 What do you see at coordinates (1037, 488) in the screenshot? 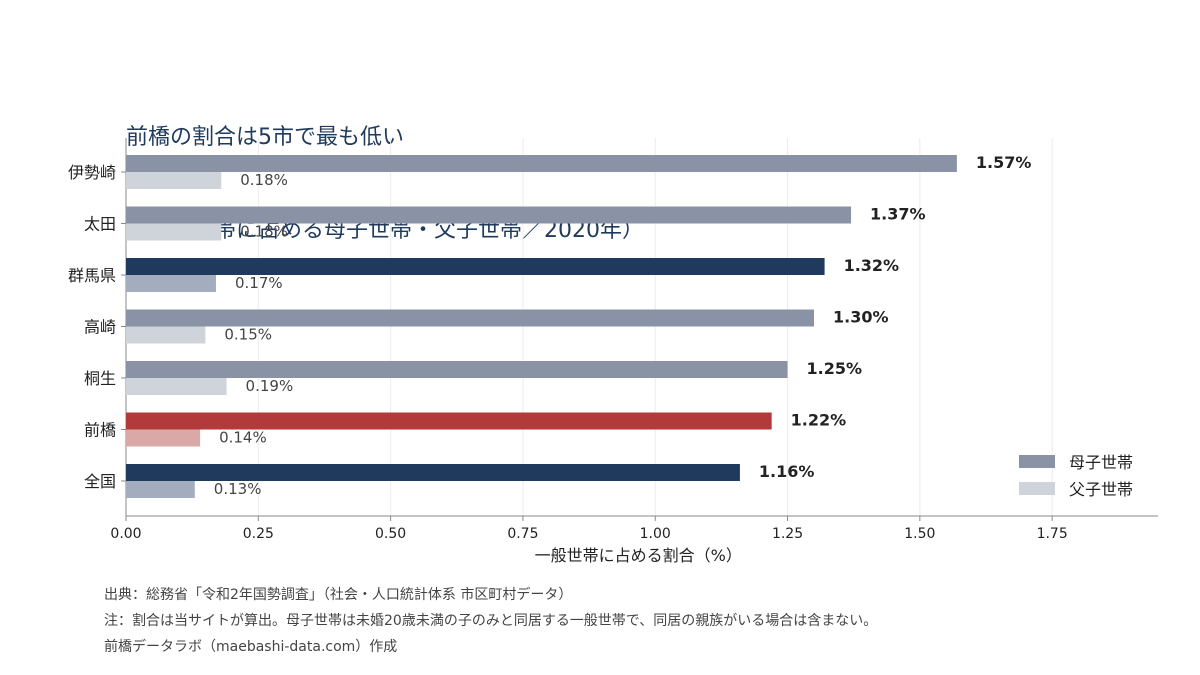
I see `legend-swatch-father` at bounding box center [1037, 488].